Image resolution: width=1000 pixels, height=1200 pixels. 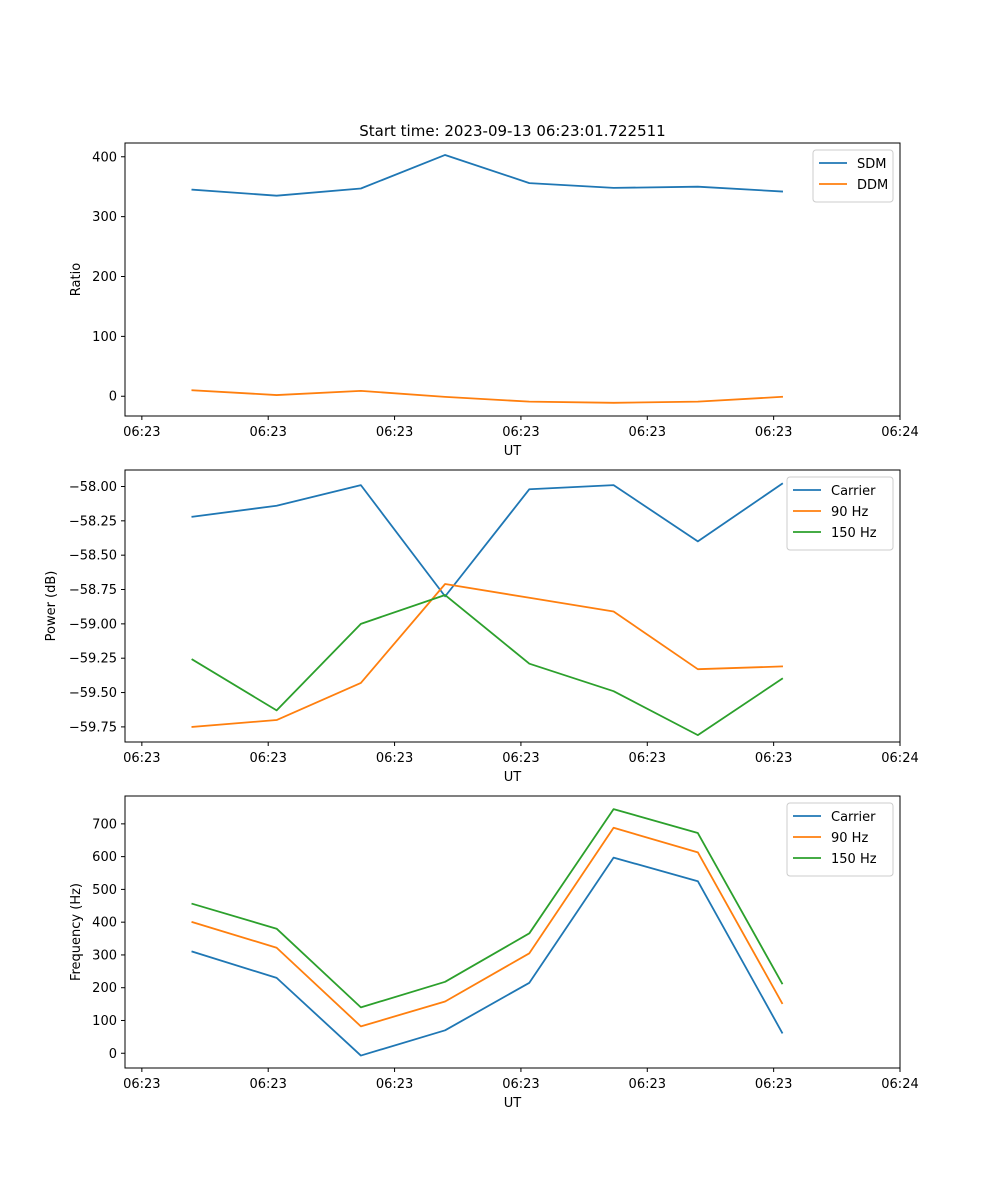 I want to click on y-tick-label: −58.00, so click(x=93, y=487).